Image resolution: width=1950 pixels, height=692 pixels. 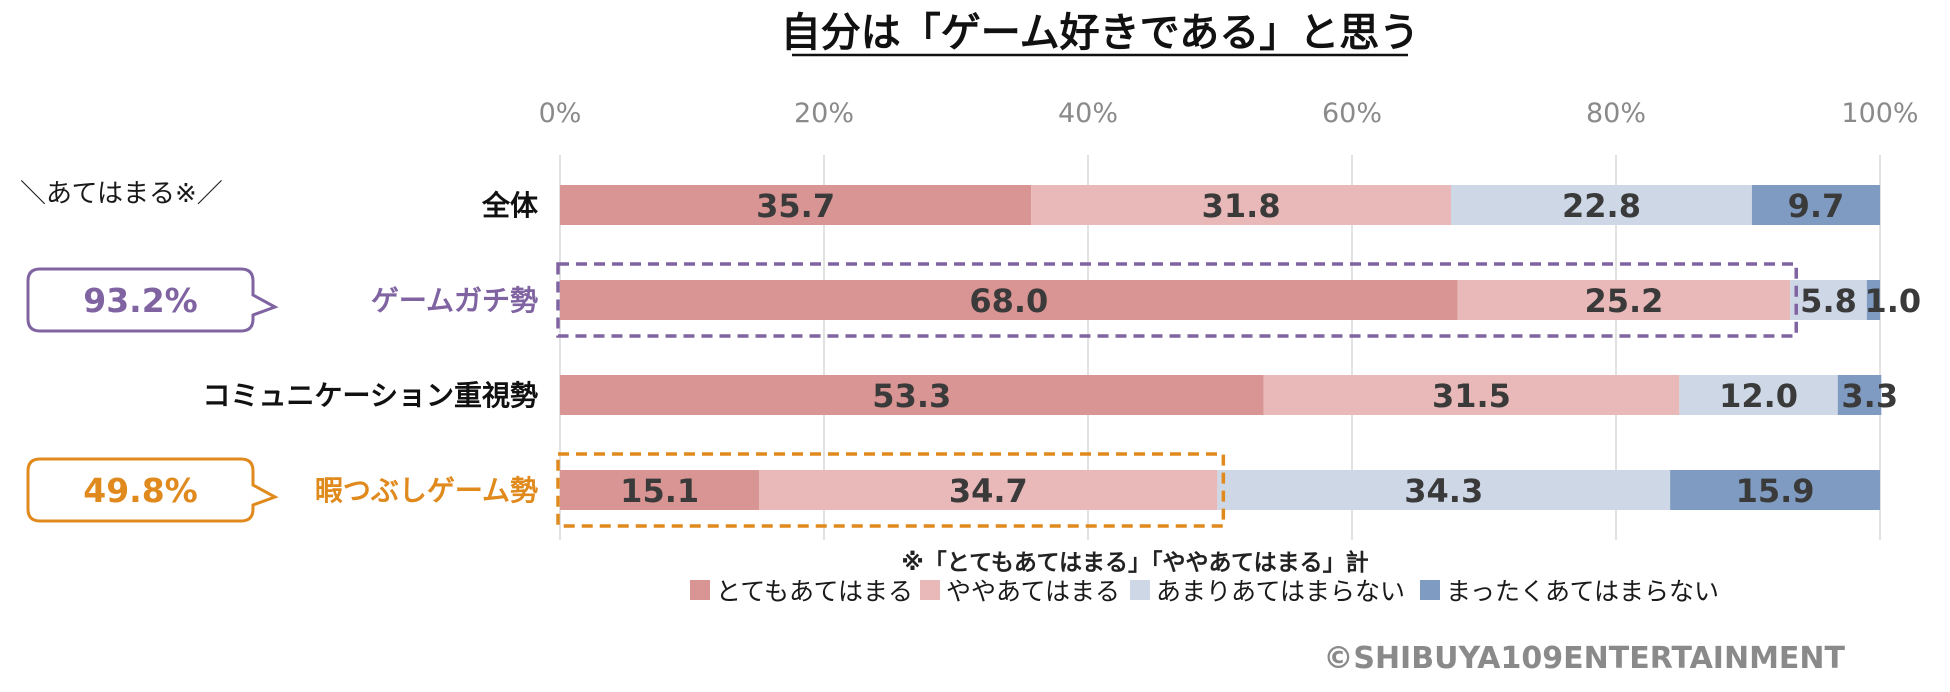 I want to click on data-label: 15.1, so click(x=659, y=491).